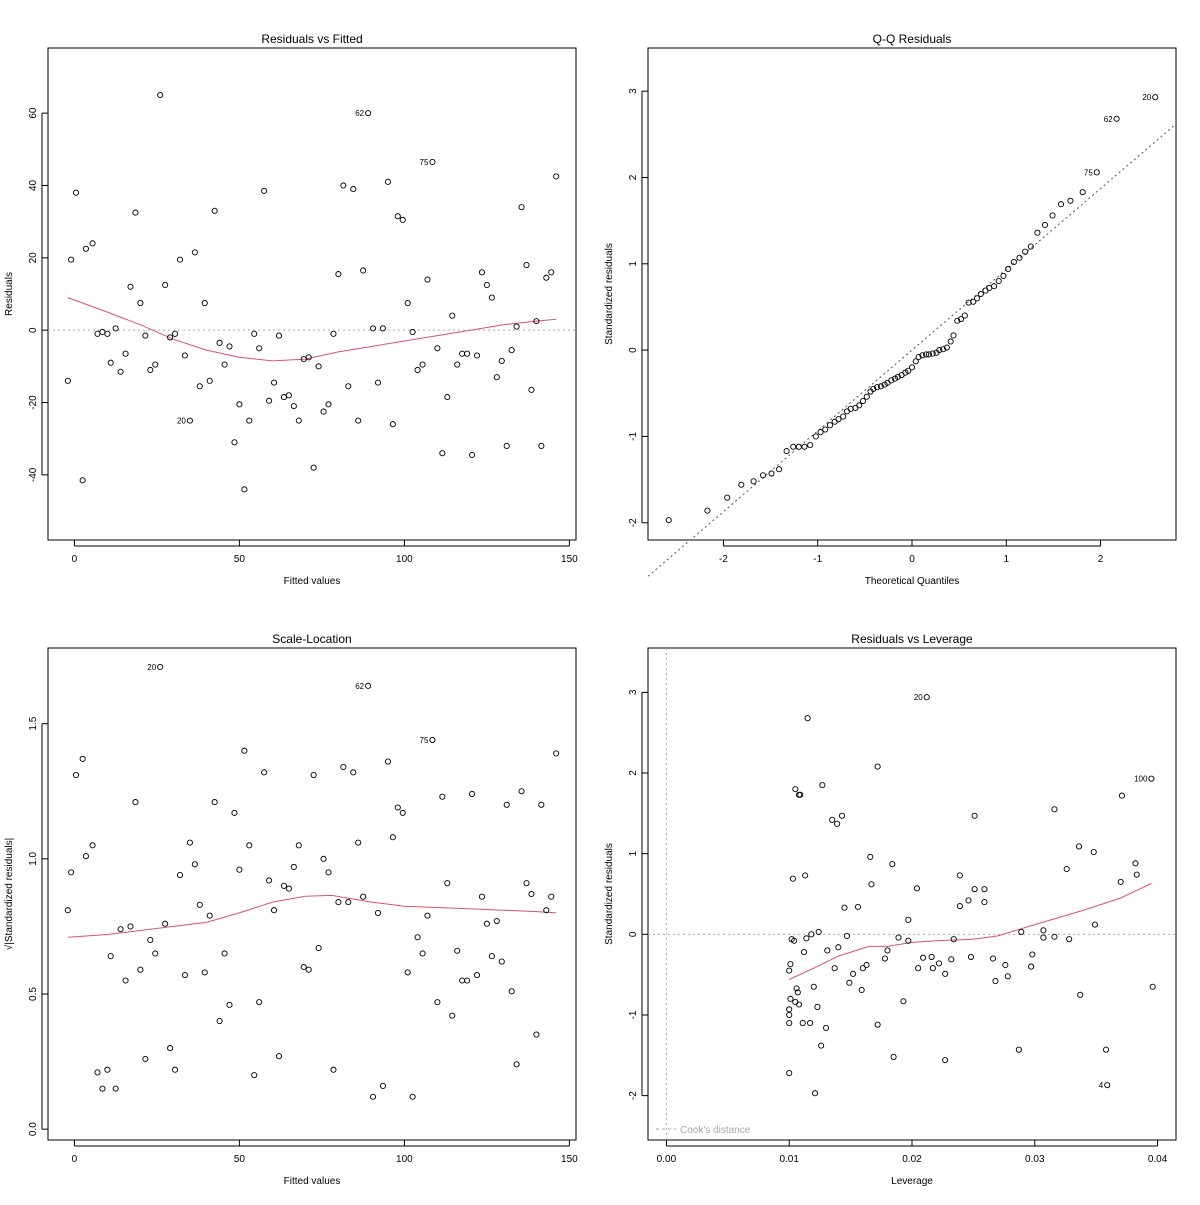 The image size is (1200, 1205). Describe the element at coordinates (33, 1129) in the screenshot. I see `y-tick-label: 0.0` at that location.